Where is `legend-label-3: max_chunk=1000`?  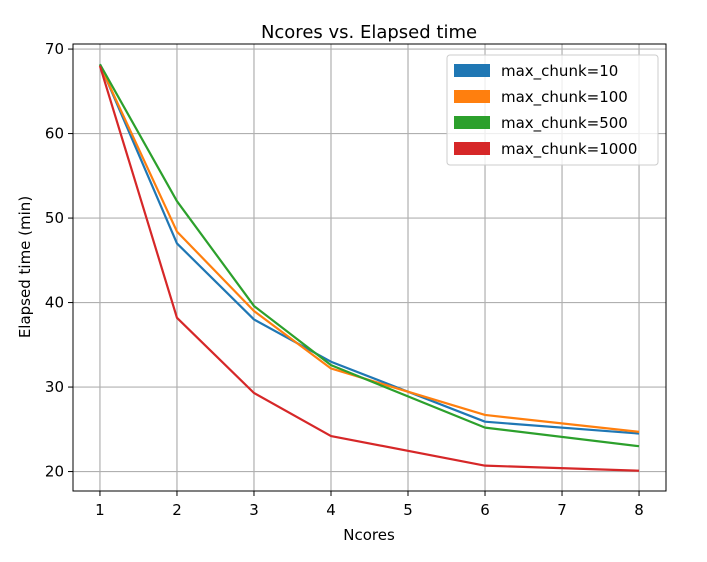 legend-label-3: max_chunk=1000 is located at coordinates (569, 149).